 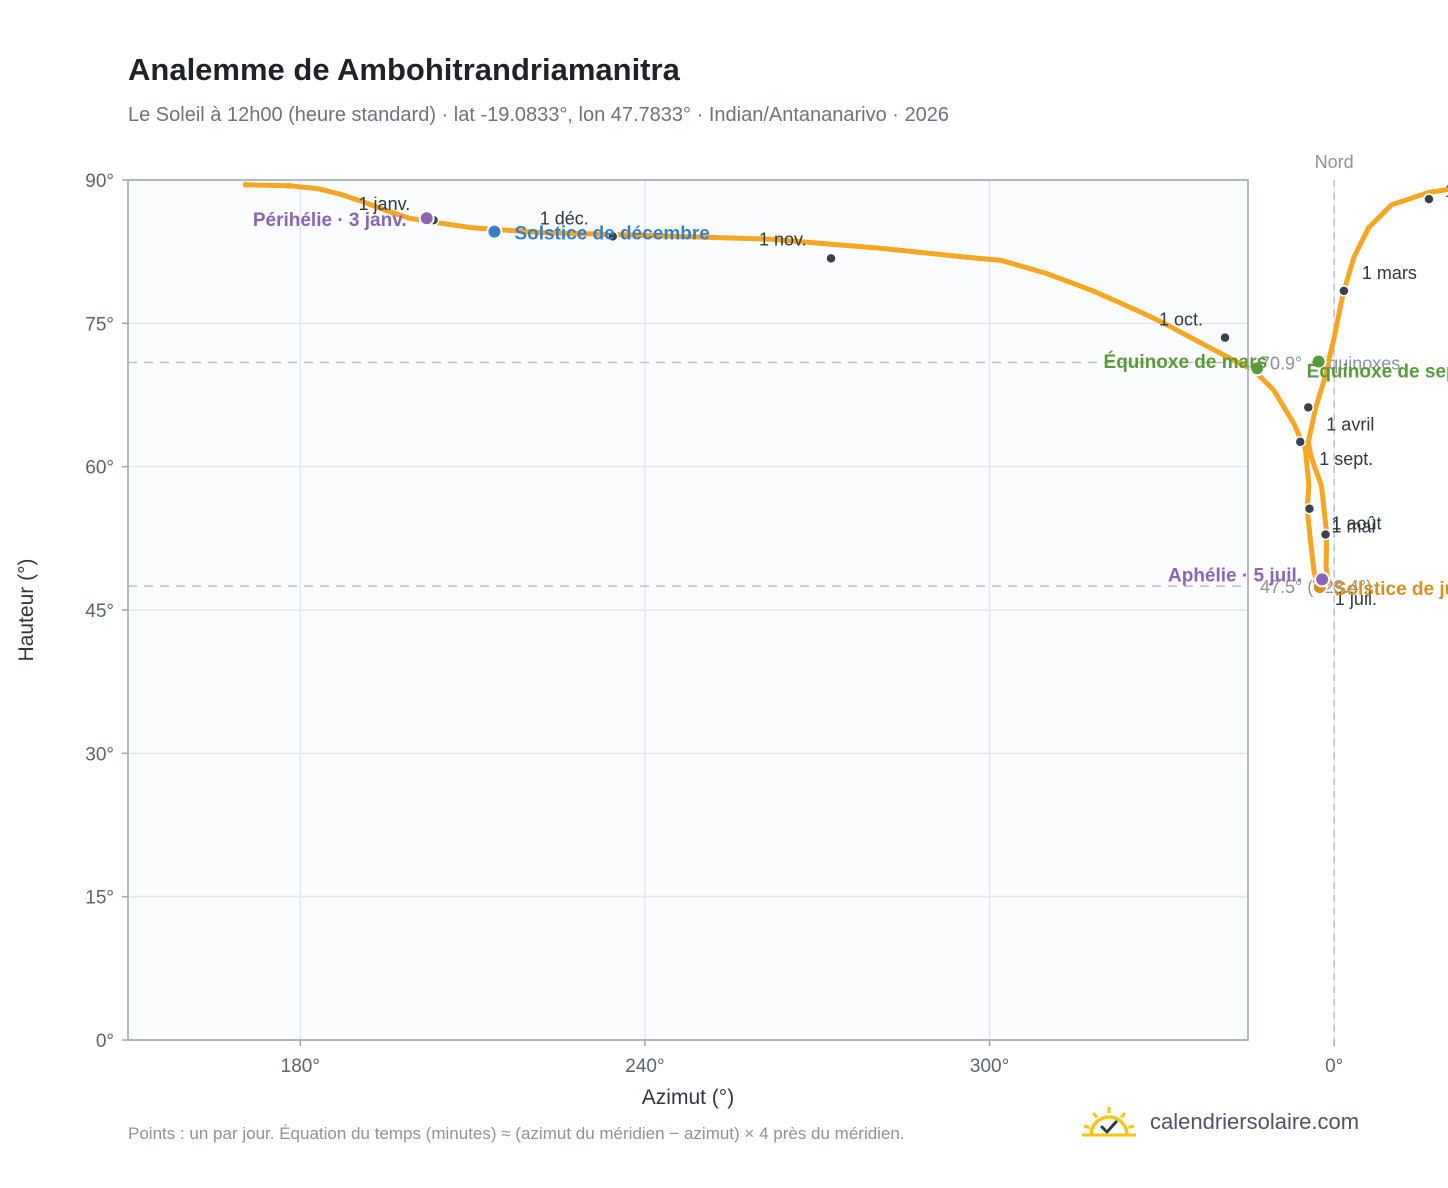 I want to click on month-label: 1 oct., so click(x=1181, y=320).